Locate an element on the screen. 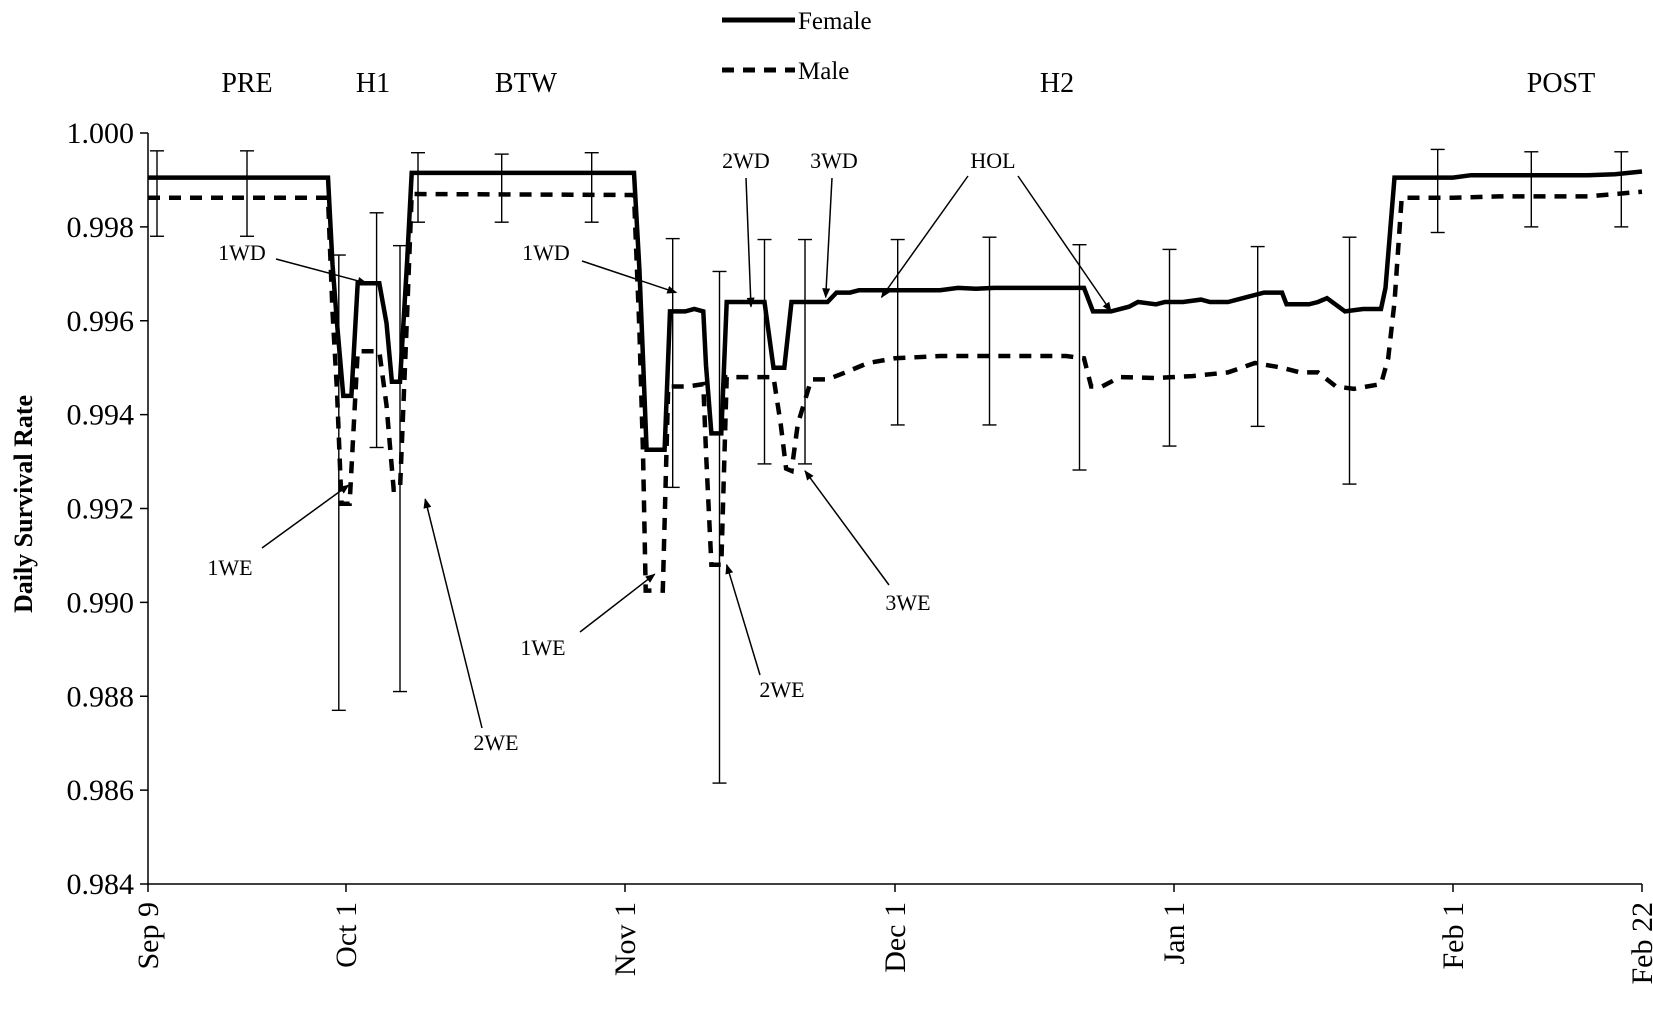  y-tick-label: 0.994 is located at coordinates (101, 415).